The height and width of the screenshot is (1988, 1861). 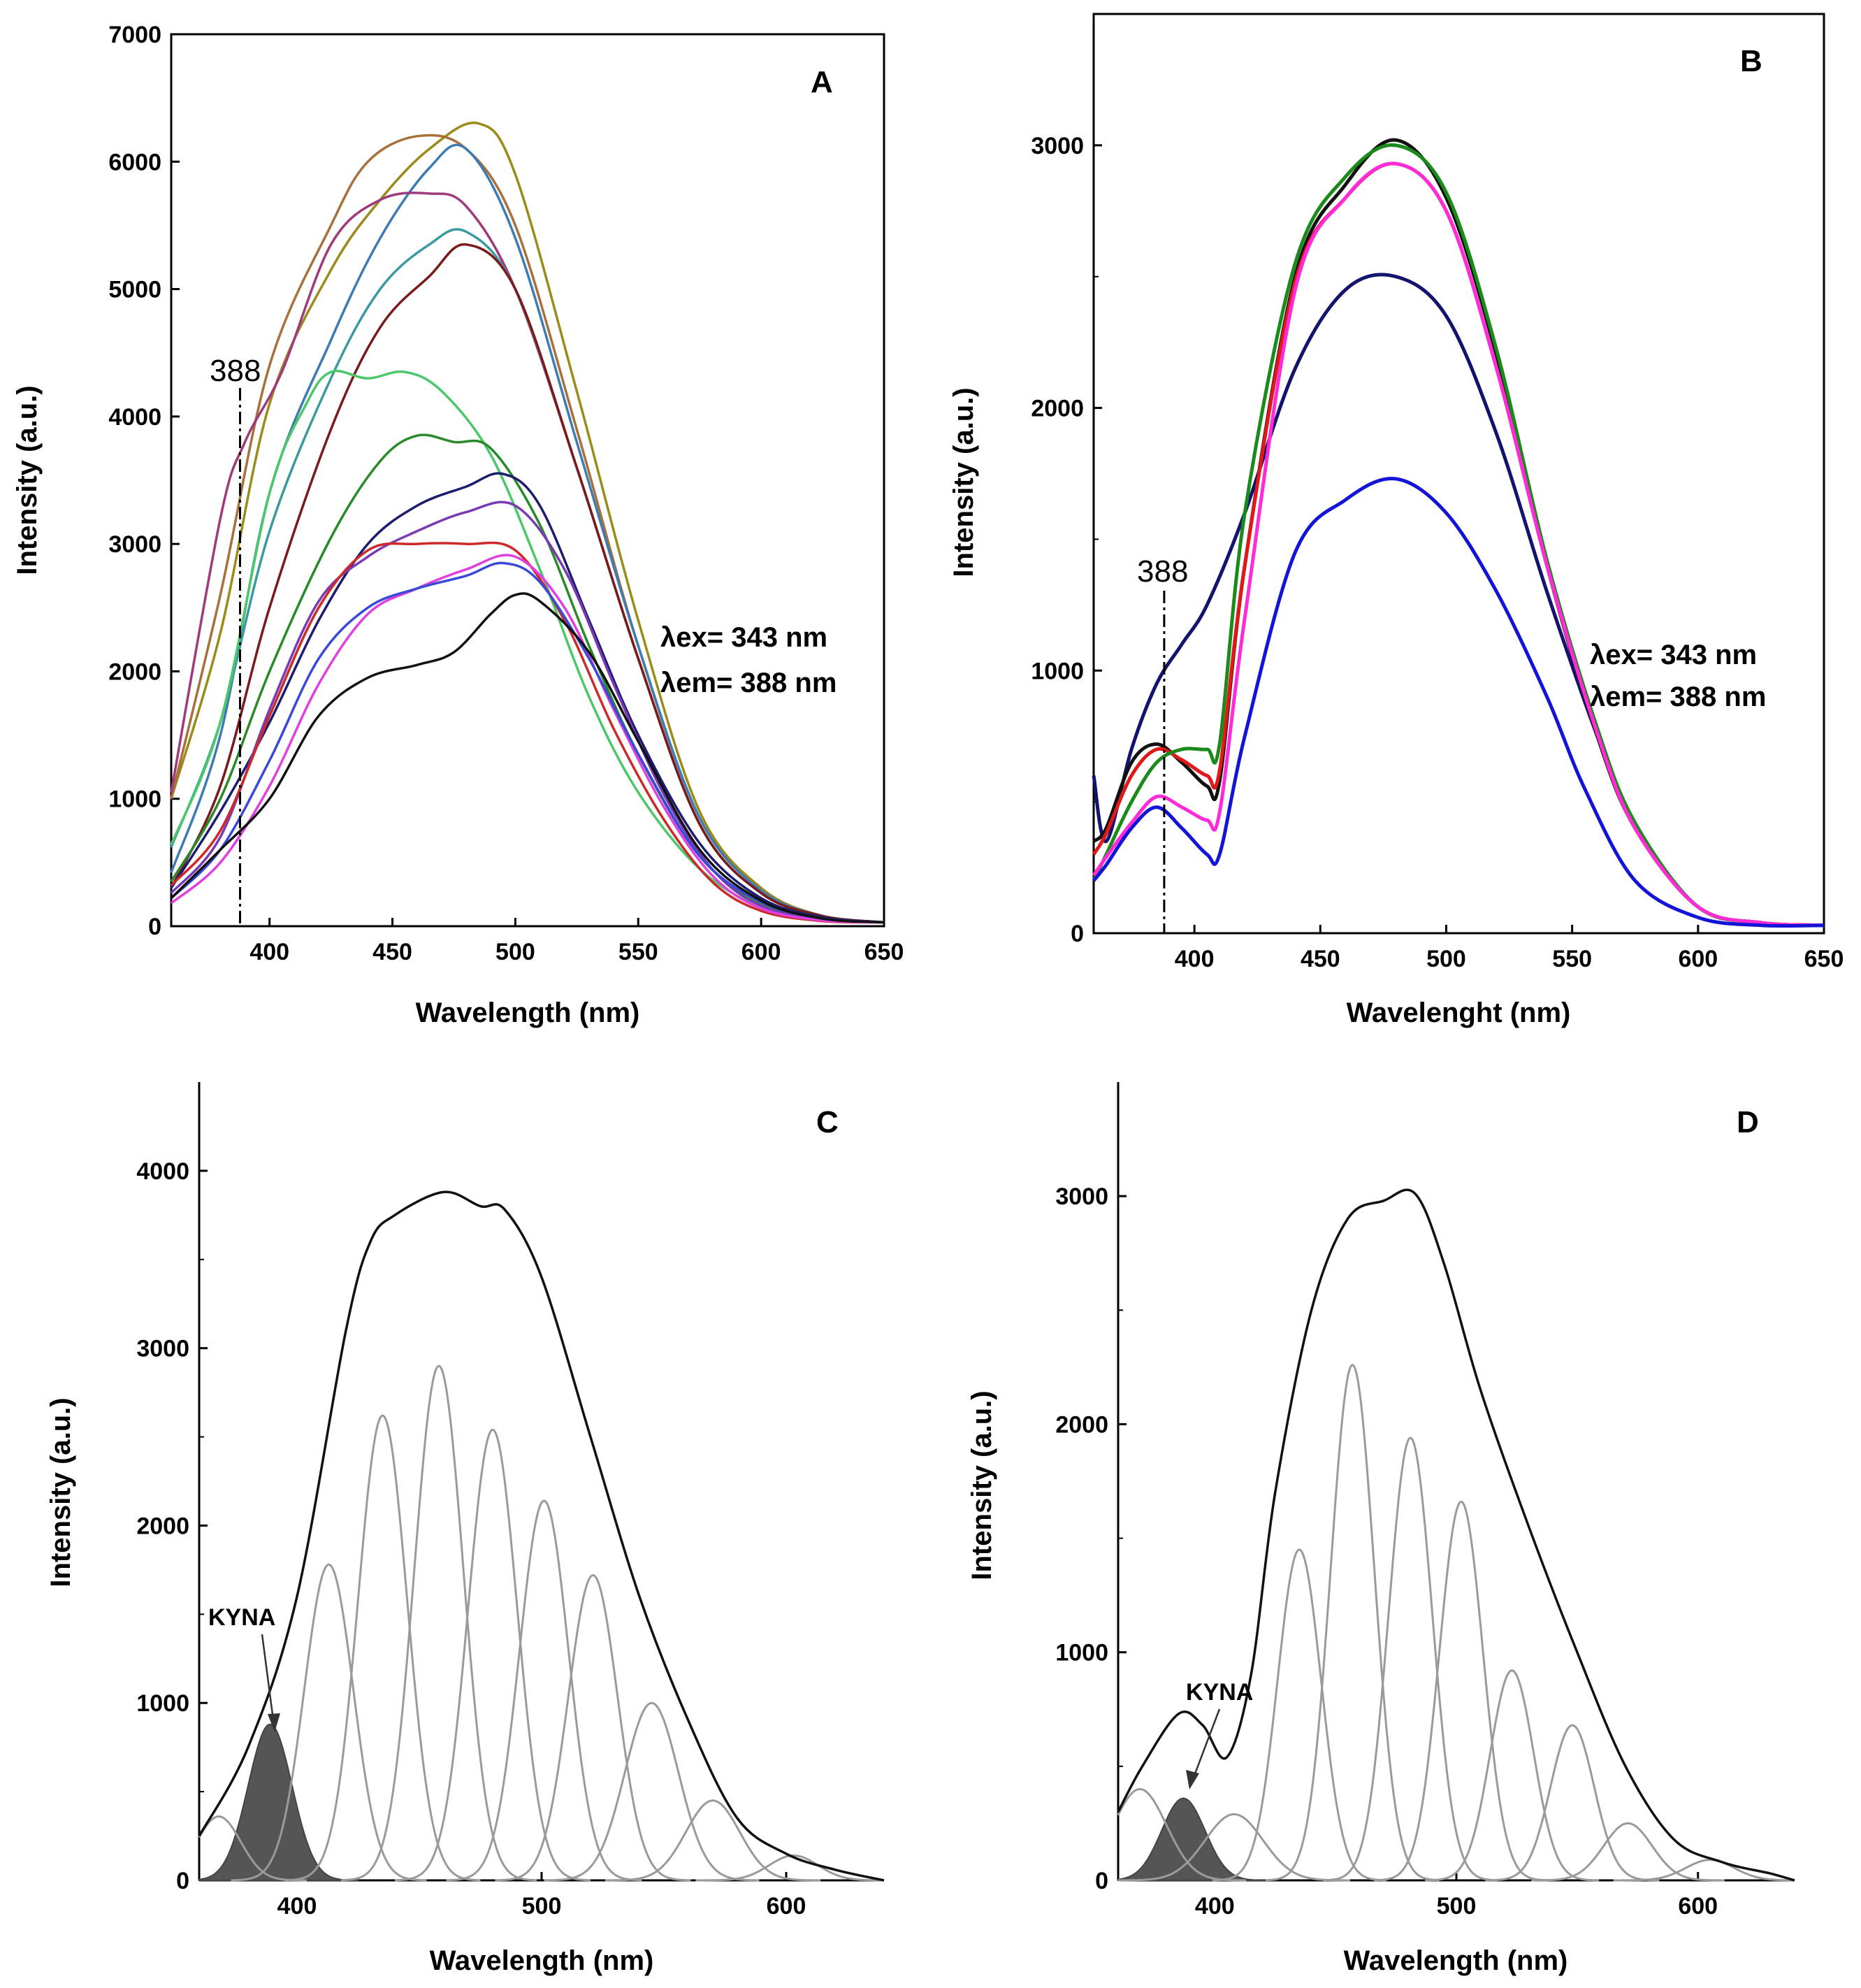 What do you see at coordinates (1824, 959) in the screenshot?
I see `panel-b-x-tick-label: 650` at bounding box center [1824, 959].